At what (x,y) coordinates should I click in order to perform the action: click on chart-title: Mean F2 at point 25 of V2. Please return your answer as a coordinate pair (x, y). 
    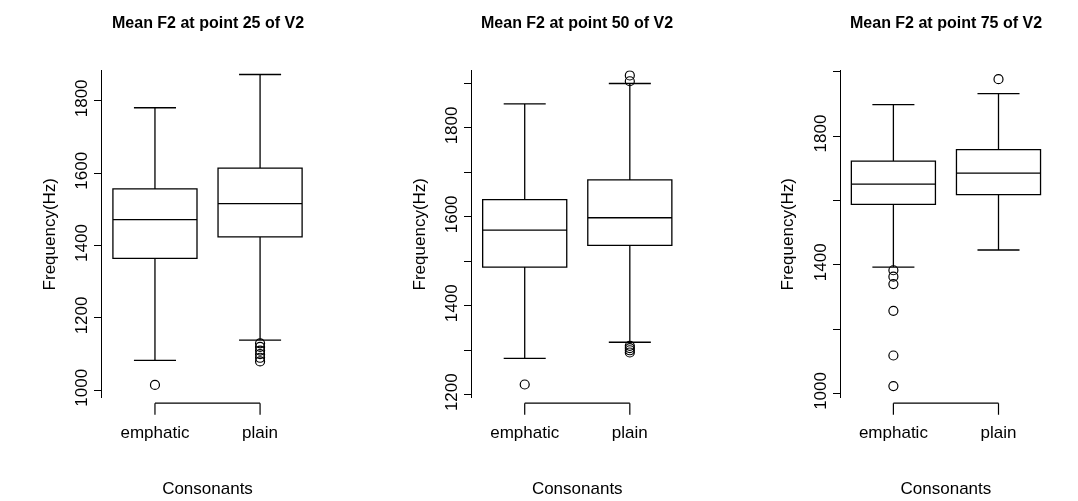
    Looking at the image, I should click on (208, 22).